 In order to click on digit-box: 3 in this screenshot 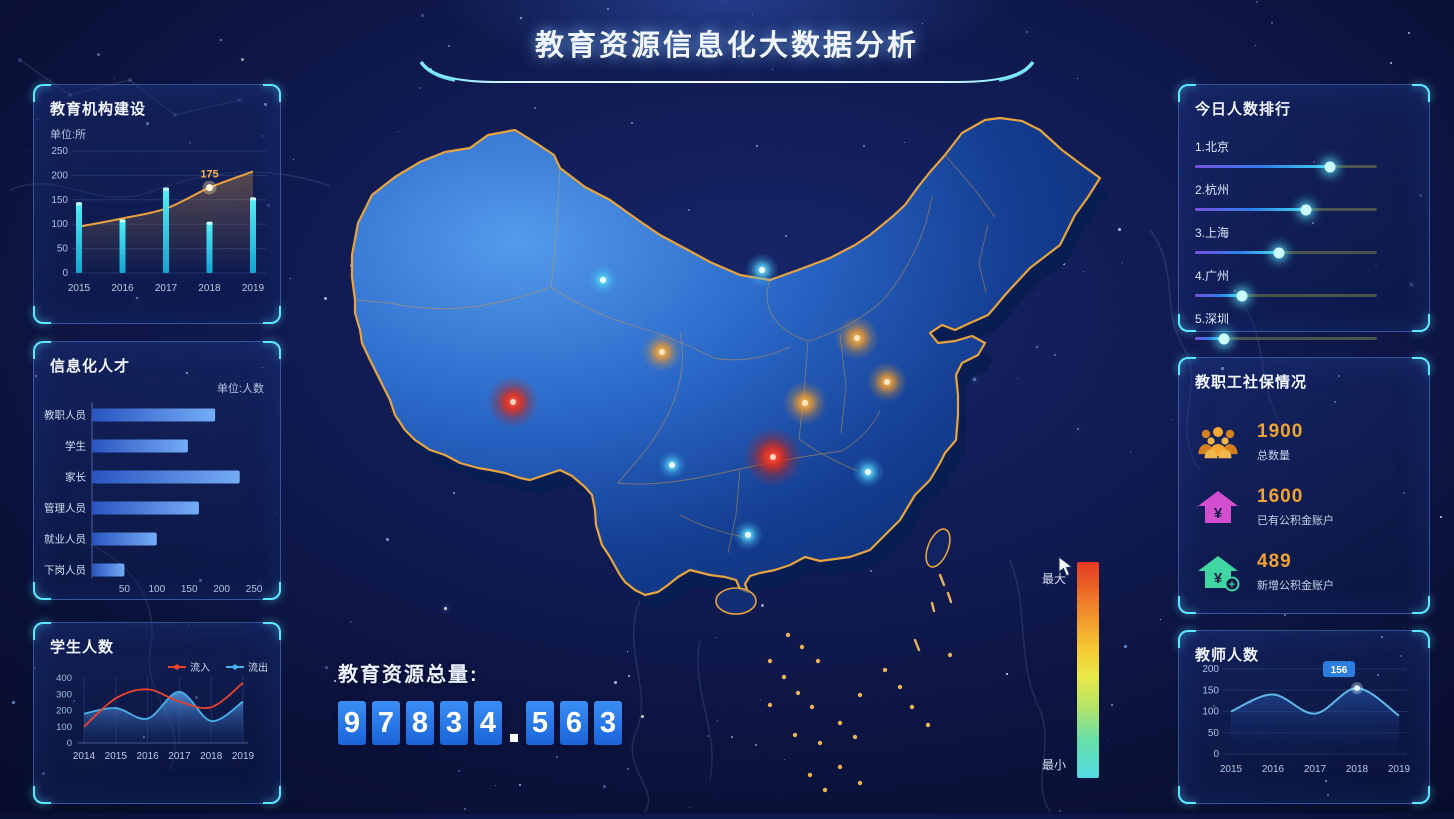, I will do `click(454, 723)`.